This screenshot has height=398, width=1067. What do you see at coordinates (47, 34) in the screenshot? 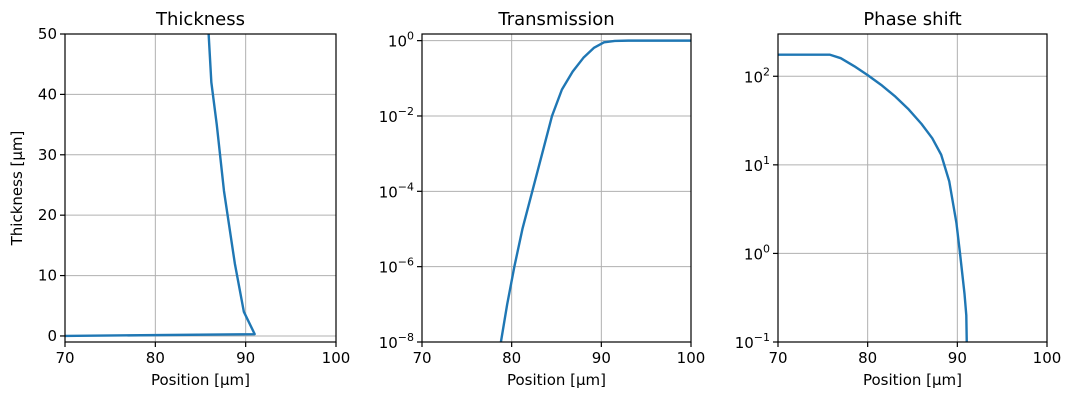
I see `y-tick-label: 50` at bounding box center [47, 34].